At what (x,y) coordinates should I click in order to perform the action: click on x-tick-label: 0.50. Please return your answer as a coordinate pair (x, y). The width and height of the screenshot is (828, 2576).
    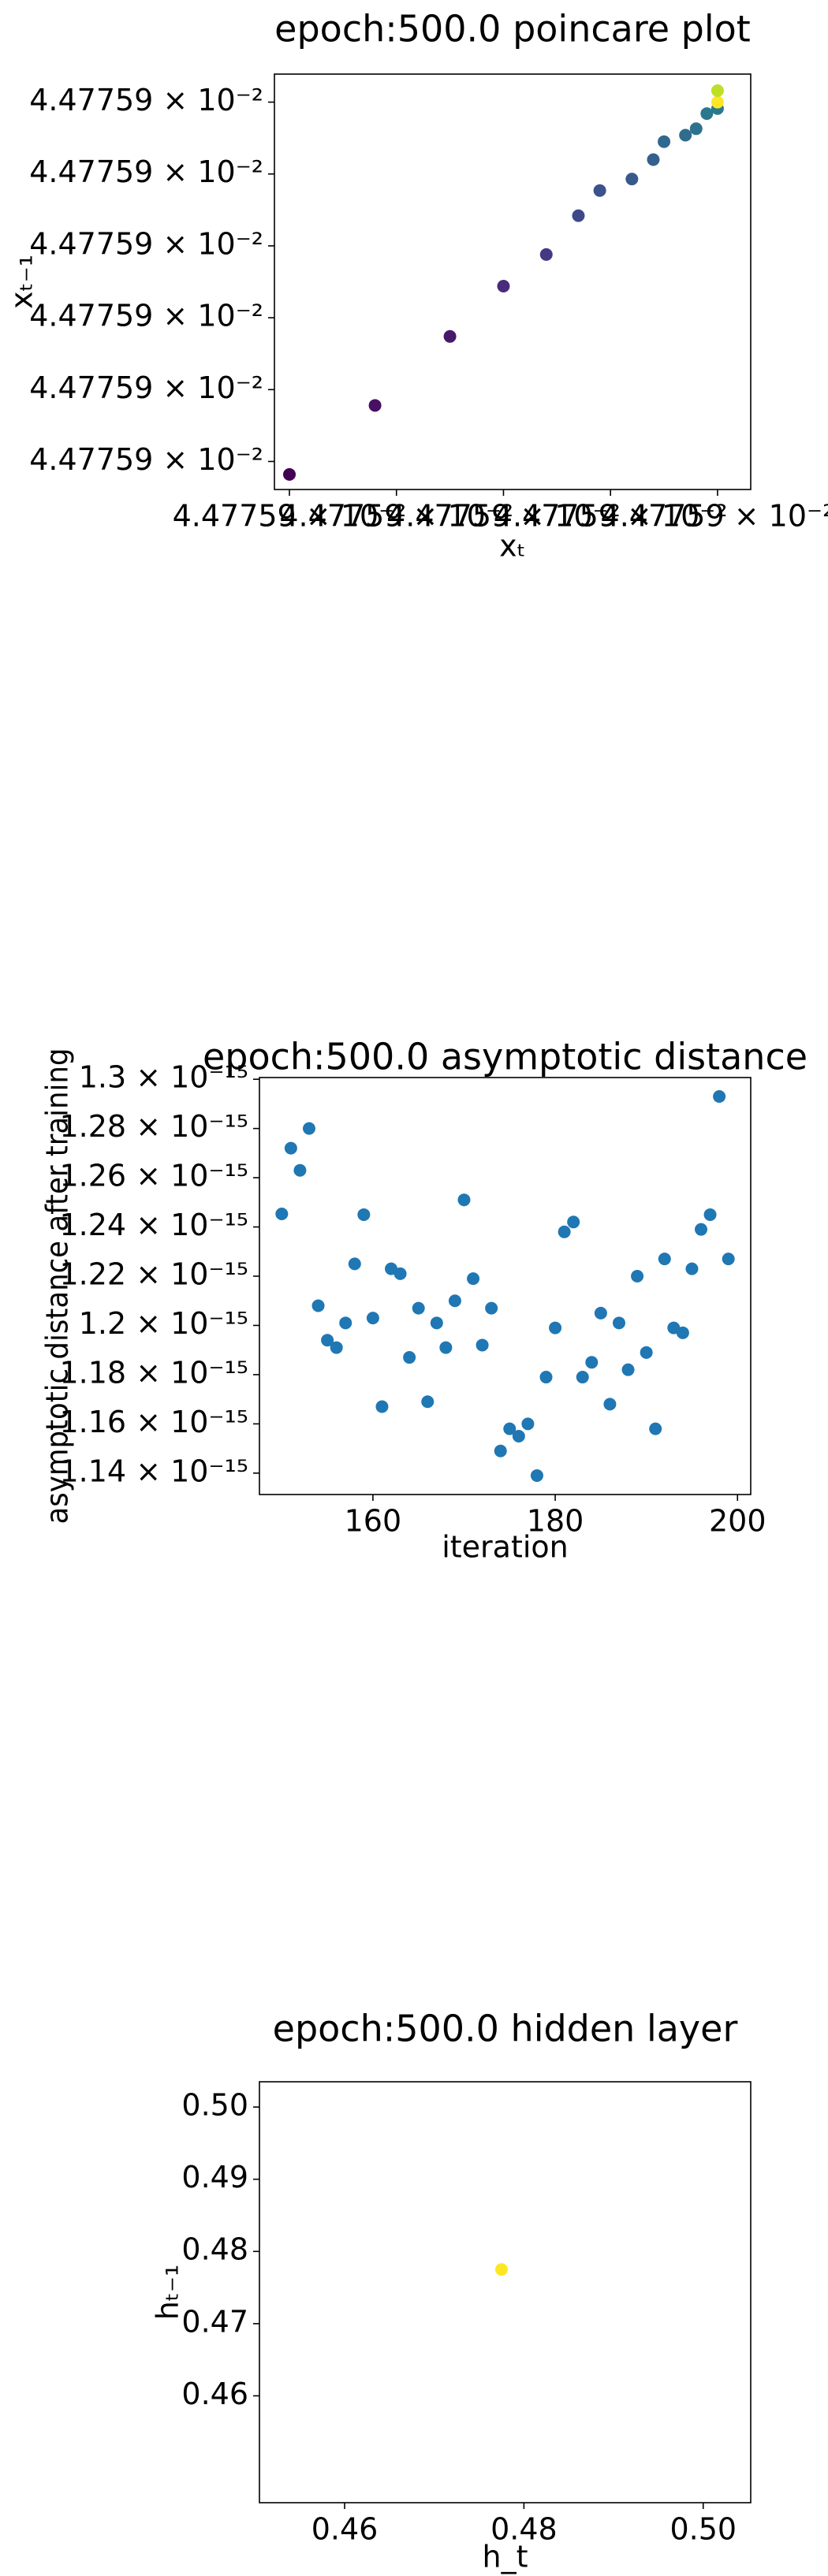
    Looking at the image, I should click on (703, 2529).